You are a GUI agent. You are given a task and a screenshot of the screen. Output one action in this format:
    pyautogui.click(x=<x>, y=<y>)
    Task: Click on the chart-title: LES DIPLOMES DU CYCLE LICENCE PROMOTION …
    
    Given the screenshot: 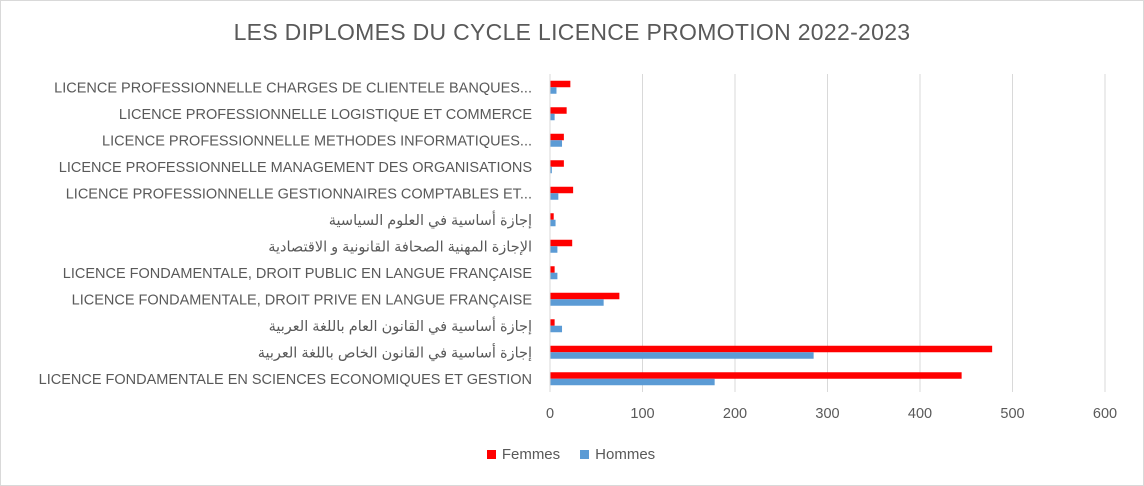 What is the action you would take?
    pyautogui.click(x=572, y=32)
    